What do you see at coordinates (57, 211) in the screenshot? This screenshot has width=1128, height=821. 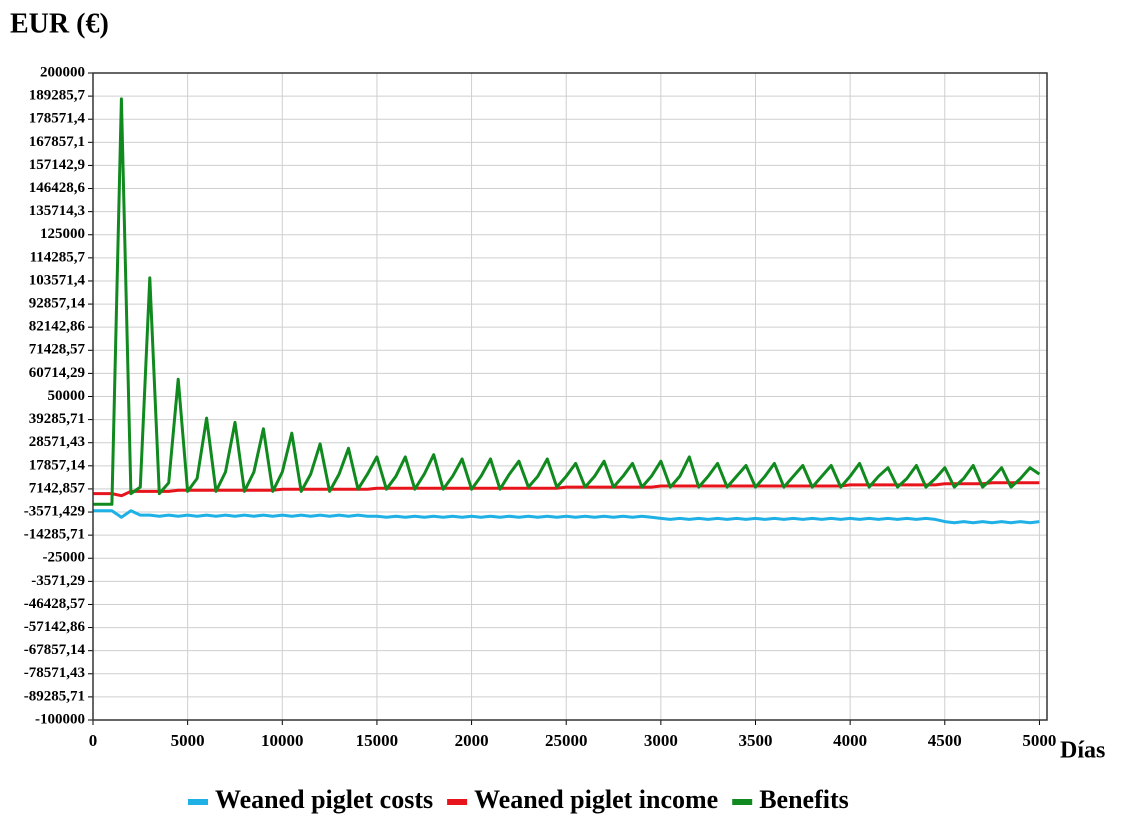 I see `y-tick-label: 135714,3` at bounding box center [57, 211].